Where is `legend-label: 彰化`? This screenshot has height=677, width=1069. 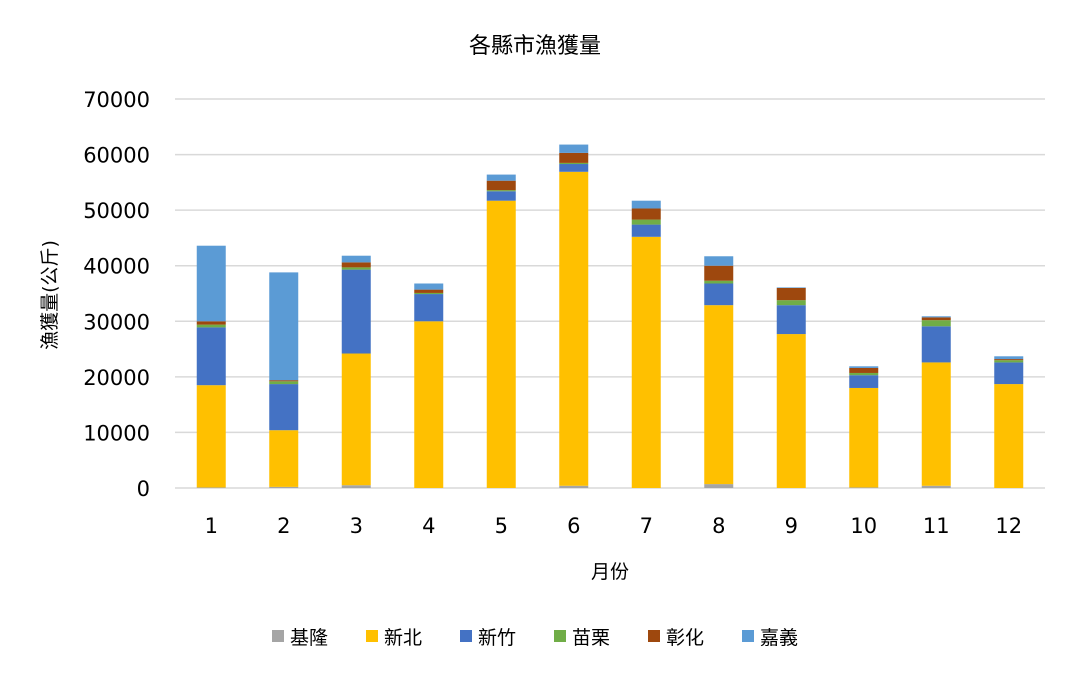 legend-label: 彰化 is located at coordinates (685, 638).